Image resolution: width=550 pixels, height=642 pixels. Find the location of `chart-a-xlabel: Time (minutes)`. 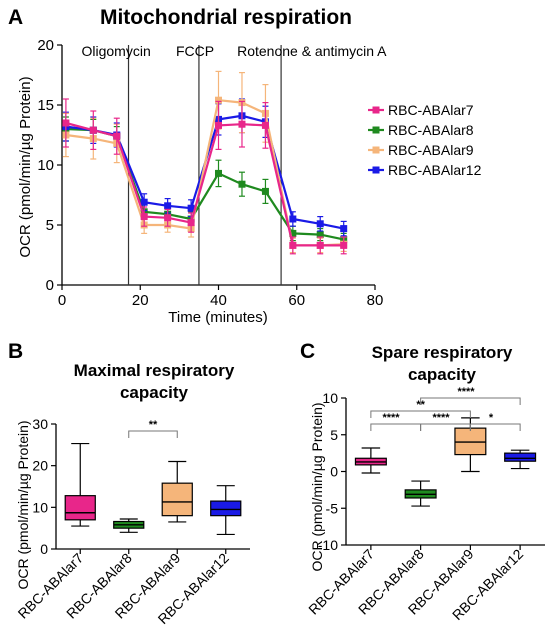

chart-a-xlabel: Time (minutes) is located at coordinates (217, 317).